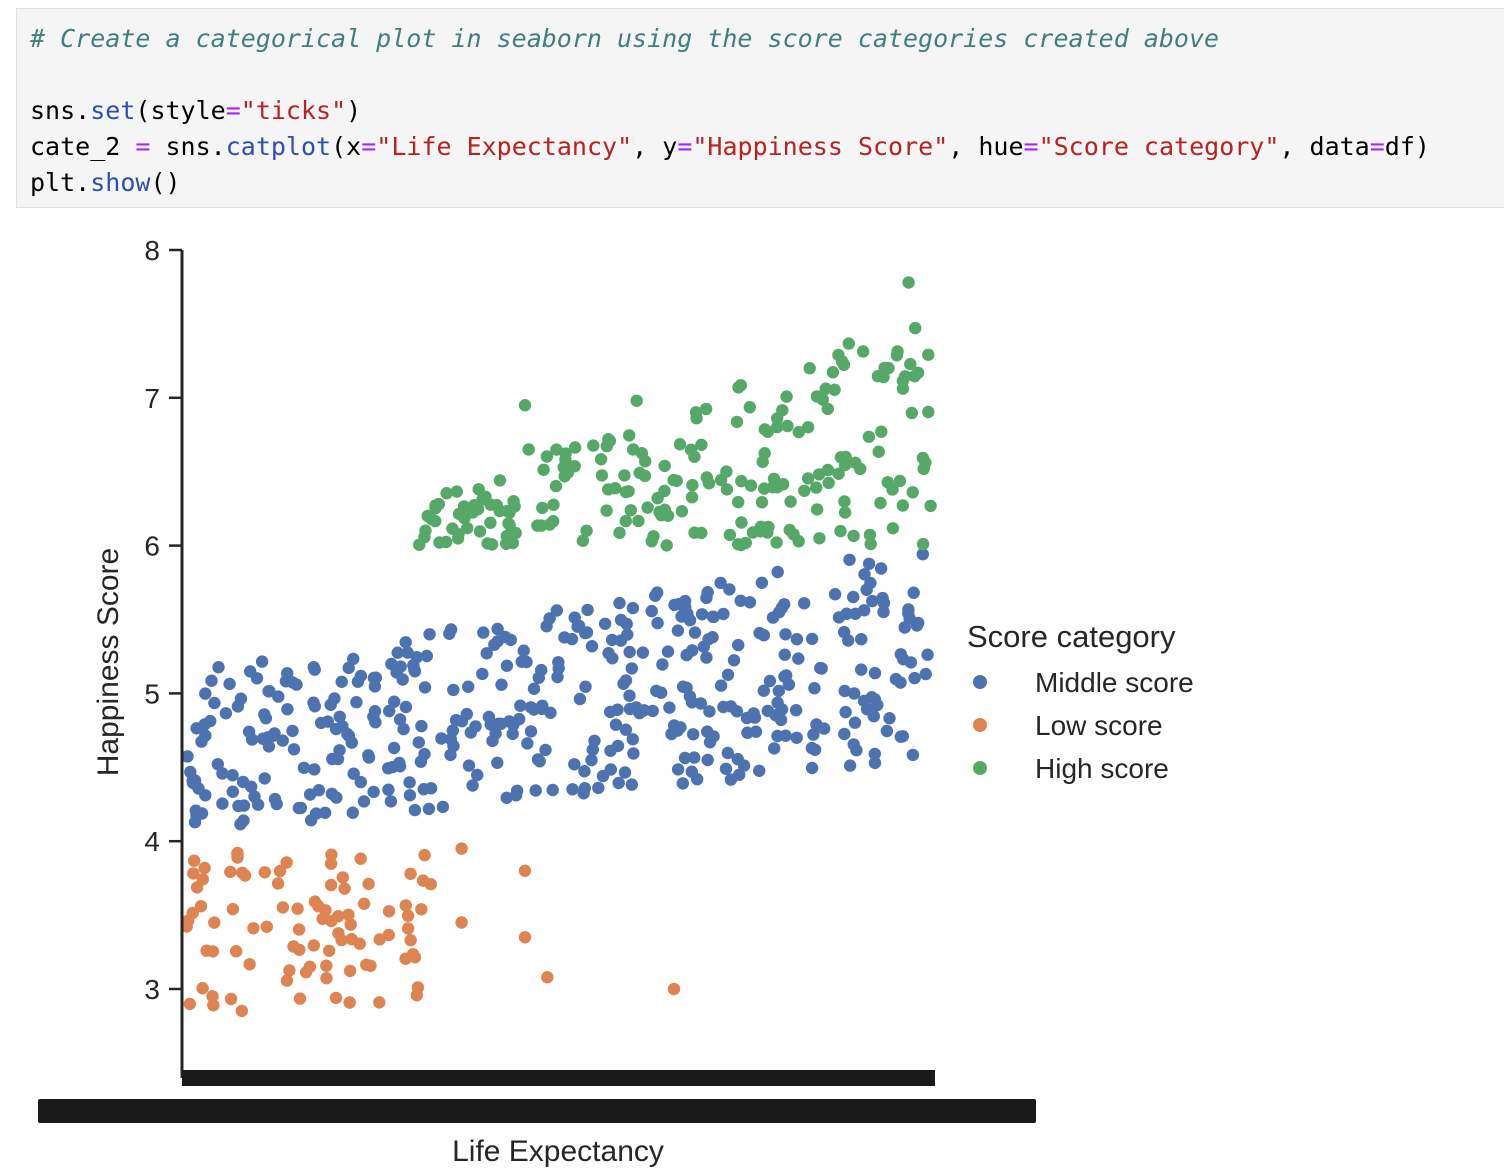 This screenshot has height=1176, width=1504. I want to click on x-axis-dense-ticks, so click(558, 1078).